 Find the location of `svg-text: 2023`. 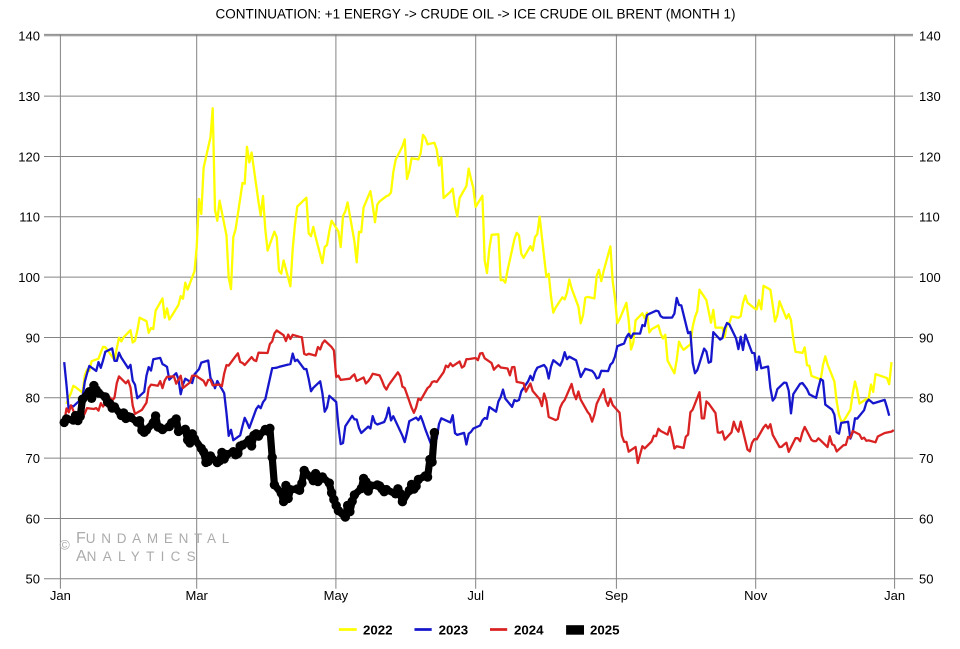

svg-text: 2023 is located at coordinates (454, 629).